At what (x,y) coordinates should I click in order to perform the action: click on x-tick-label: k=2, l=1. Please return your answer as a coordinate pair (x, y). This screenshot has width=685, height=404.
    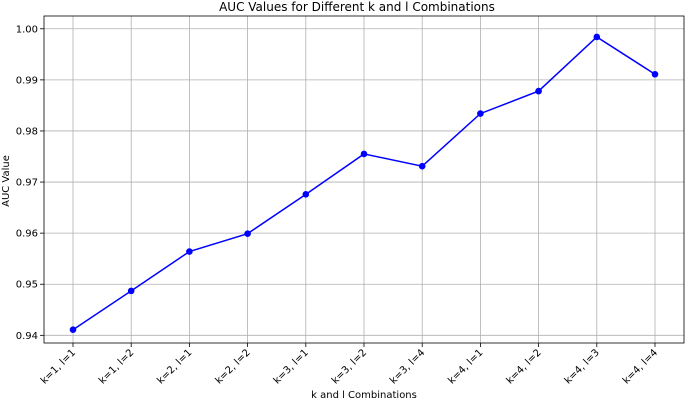
    Looking at the image, I should click on (174, 366).